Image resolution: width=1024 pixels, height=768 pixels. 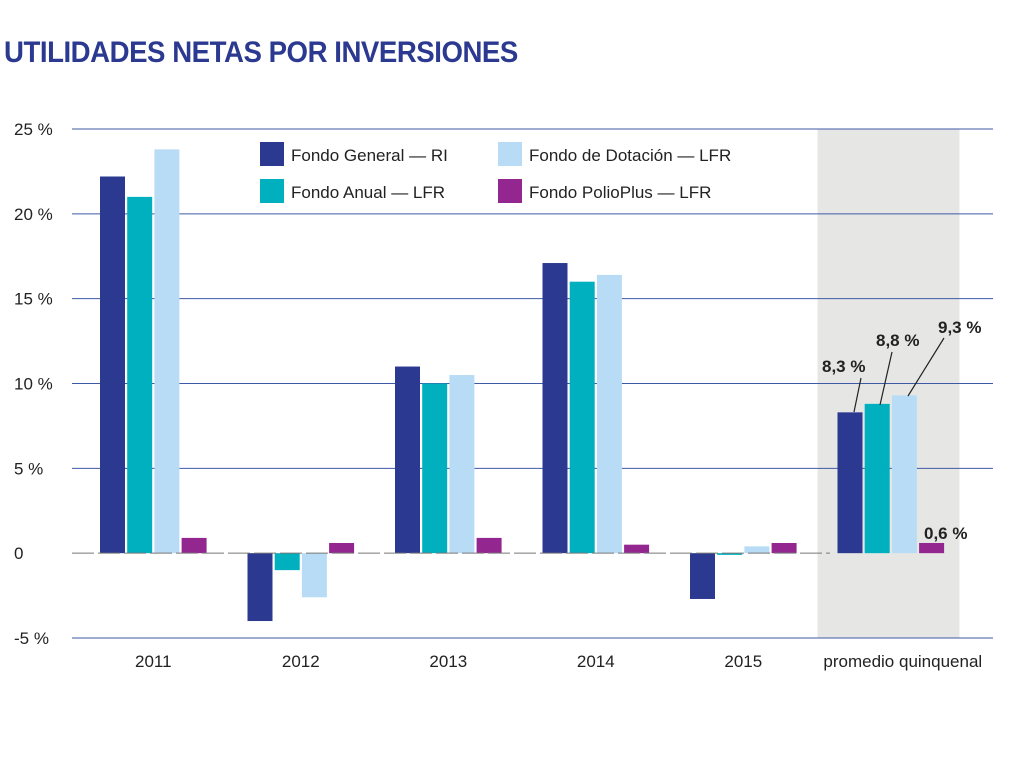 I want to click on legend-label: Fondo General — RI, so click(x=369, y=155).